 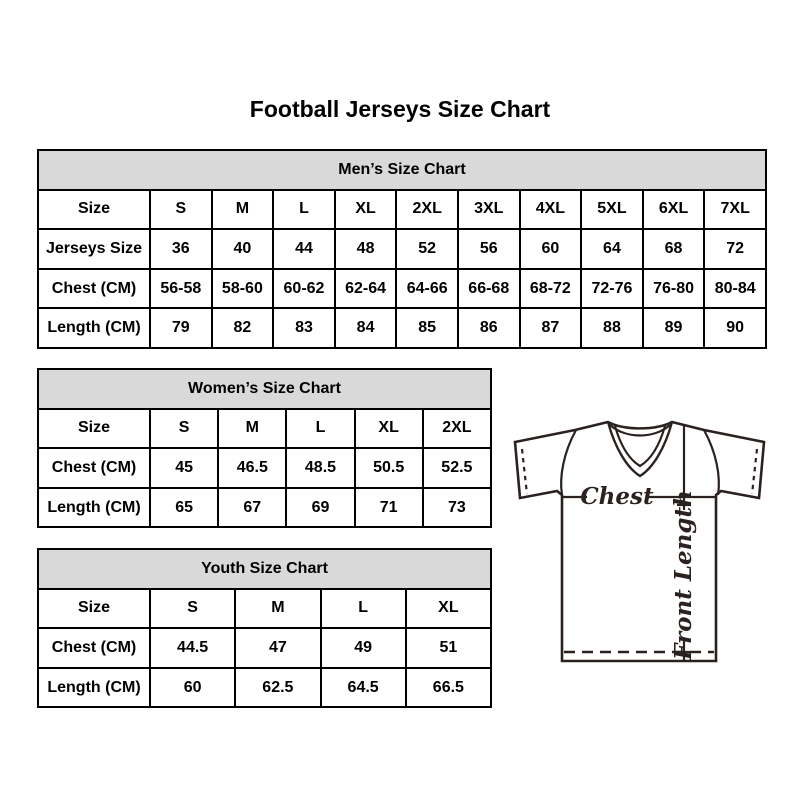 What do you see at coordinates (550, 209) in the screenshot?
I see `table-cell: 4XL` at bounding box center [550, 209].